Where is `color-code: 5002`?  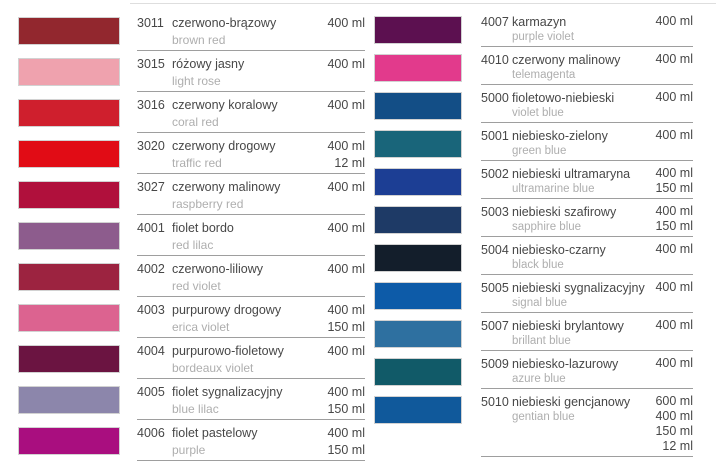 color-code: 5002 is located at coordinates (495, 174).